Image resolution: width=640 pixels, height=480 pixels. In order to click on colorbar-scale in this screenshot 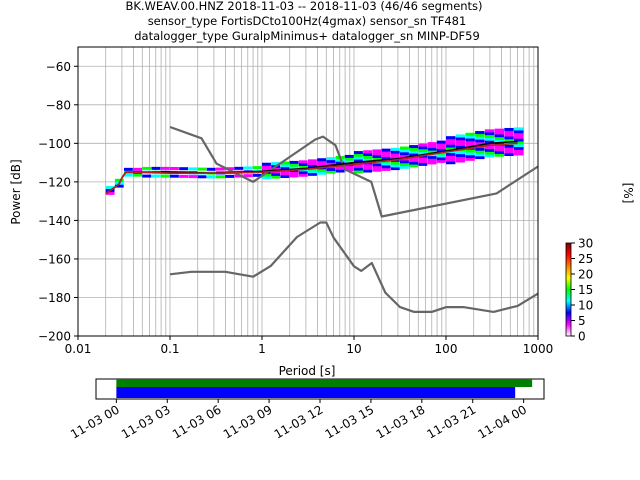, I will do `click(568, 289)`.